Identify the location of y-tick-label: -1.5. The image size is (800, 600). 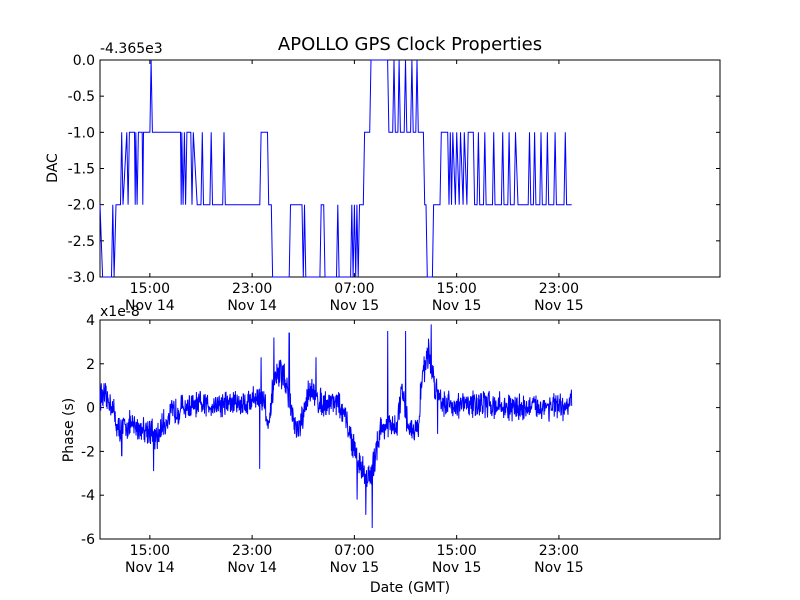
(81, 170).